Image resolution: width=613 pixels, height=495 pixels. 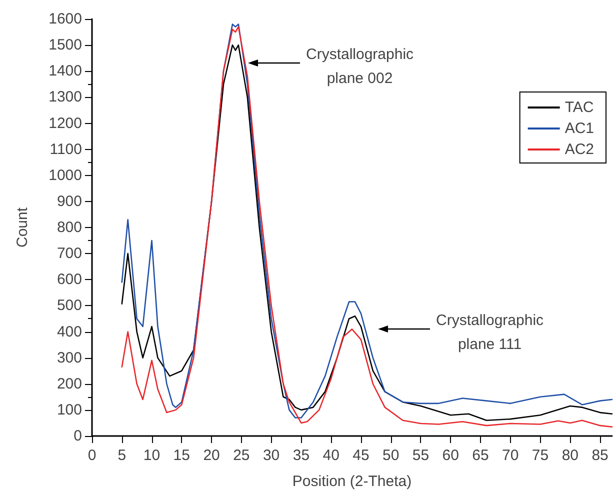 I want to click on annotation: Crystallographic plane 002, so click(x=360, y=67).